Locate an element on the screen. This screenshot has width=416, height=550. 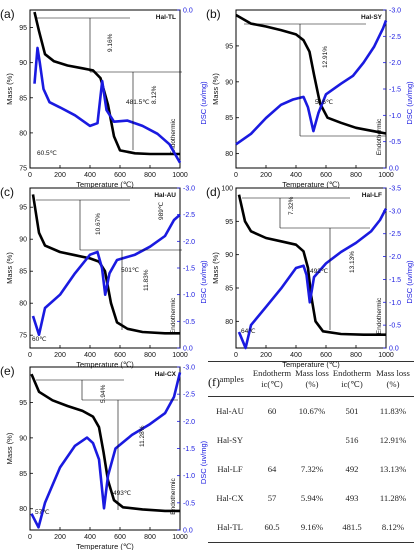
annotation-label: 8.12% is located at coordinates (154, 94).